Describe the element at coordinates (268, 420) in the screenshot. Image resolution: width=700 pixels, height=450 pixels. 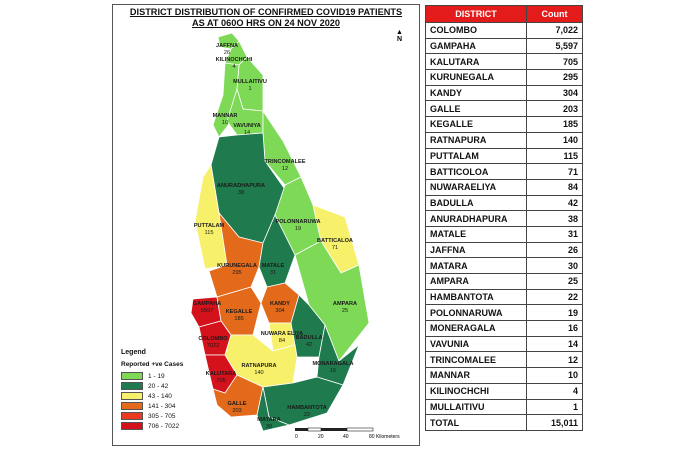
I see `district-label-matara: MATARA` at that location.